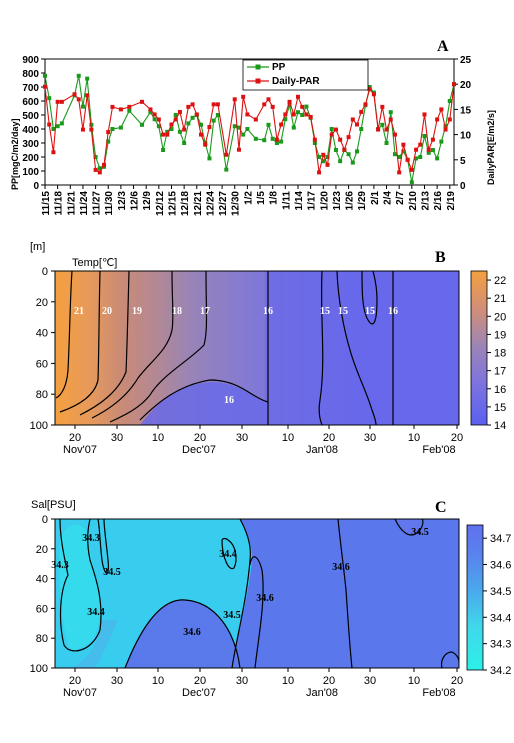 Image resolution: width=514 pixels, height=743 pixels. Describe the element at coordinates (182, 634) in the screenshot. I see `sal-contour-34.5-mid` at that location.